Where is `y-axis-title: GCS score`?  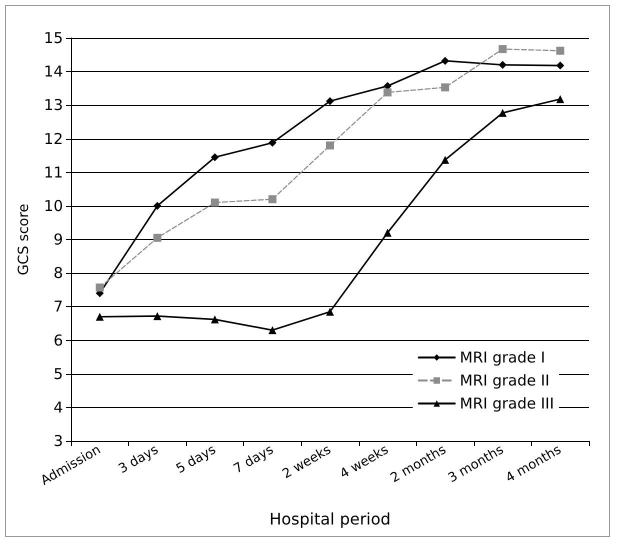 y-axis-title: GCS score is located at coordinates (24, 240).